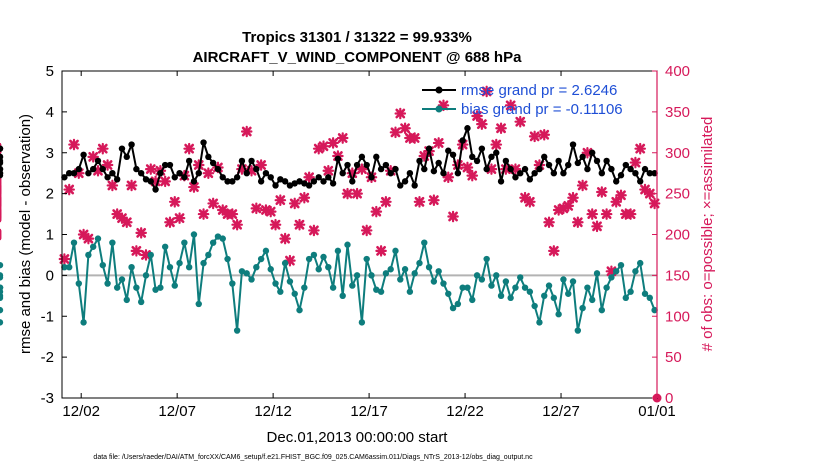  What do you see at coordinates (369, 411) in the screenshot?
I see `x-tick-label: 12/17` at bounding box center [369, 411].